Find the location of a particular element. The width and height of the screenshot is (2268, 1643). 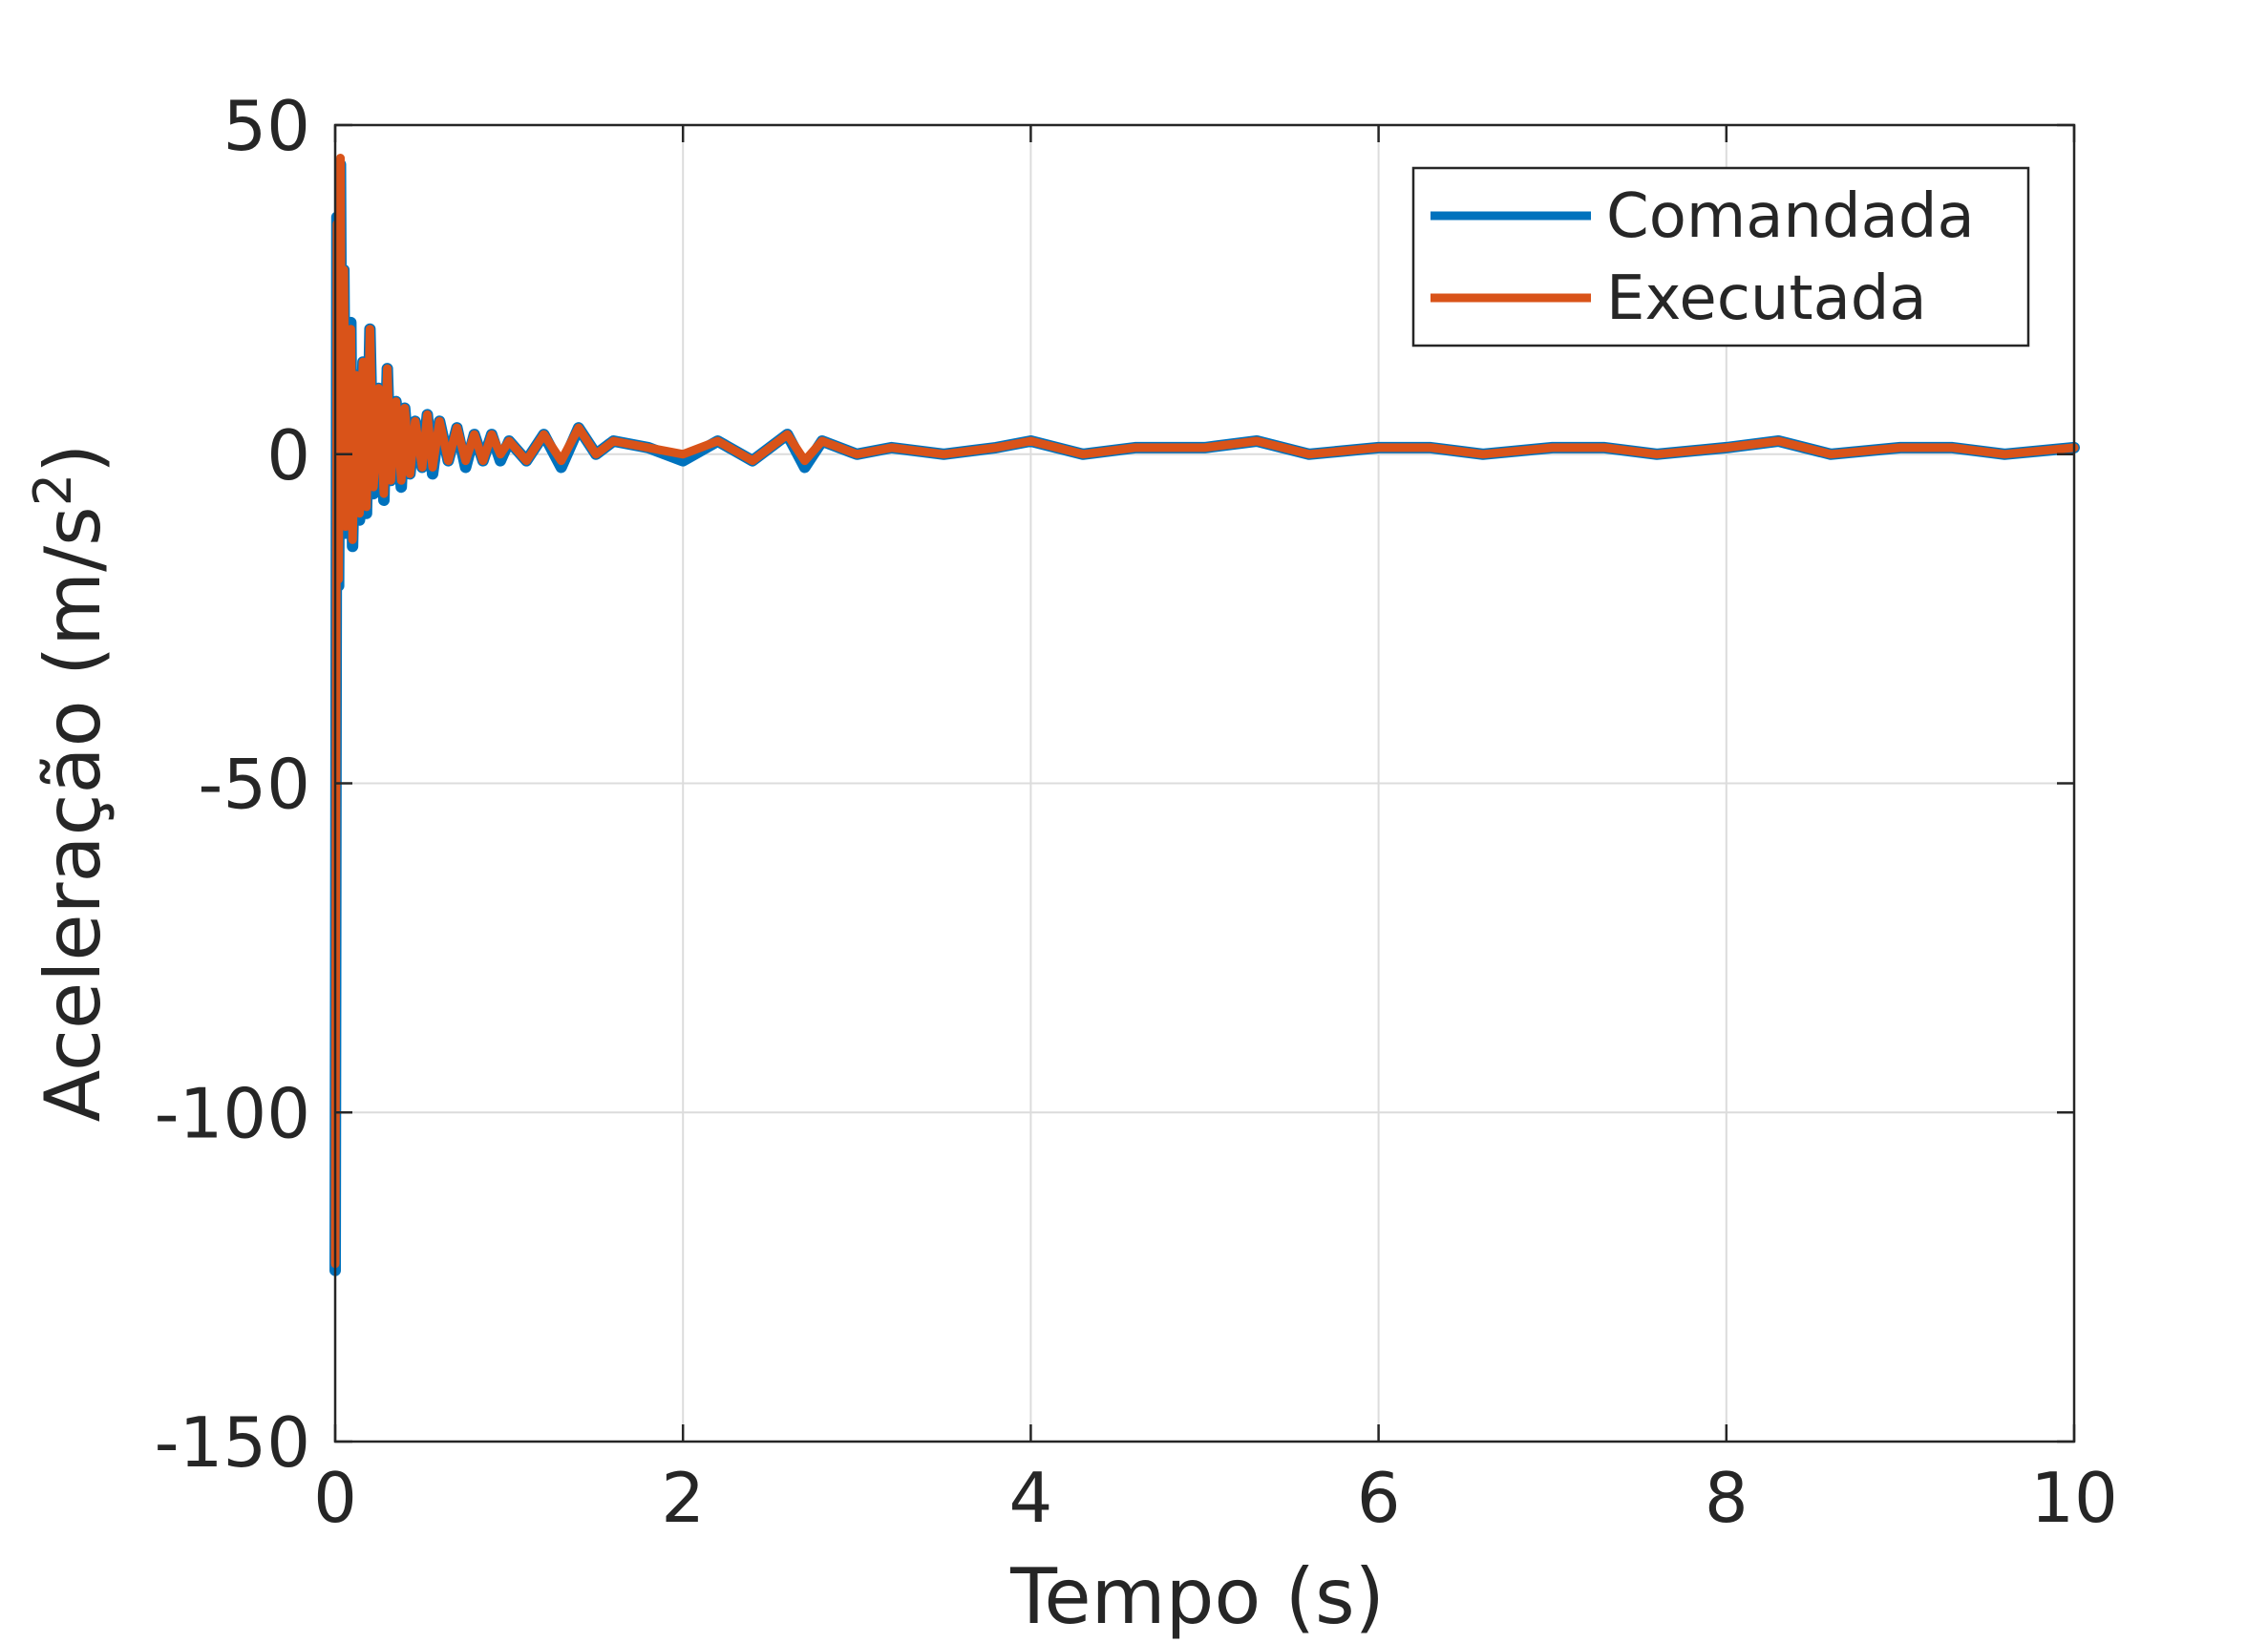

y-tick-label: -150 is located at coordinates (232, 1442).